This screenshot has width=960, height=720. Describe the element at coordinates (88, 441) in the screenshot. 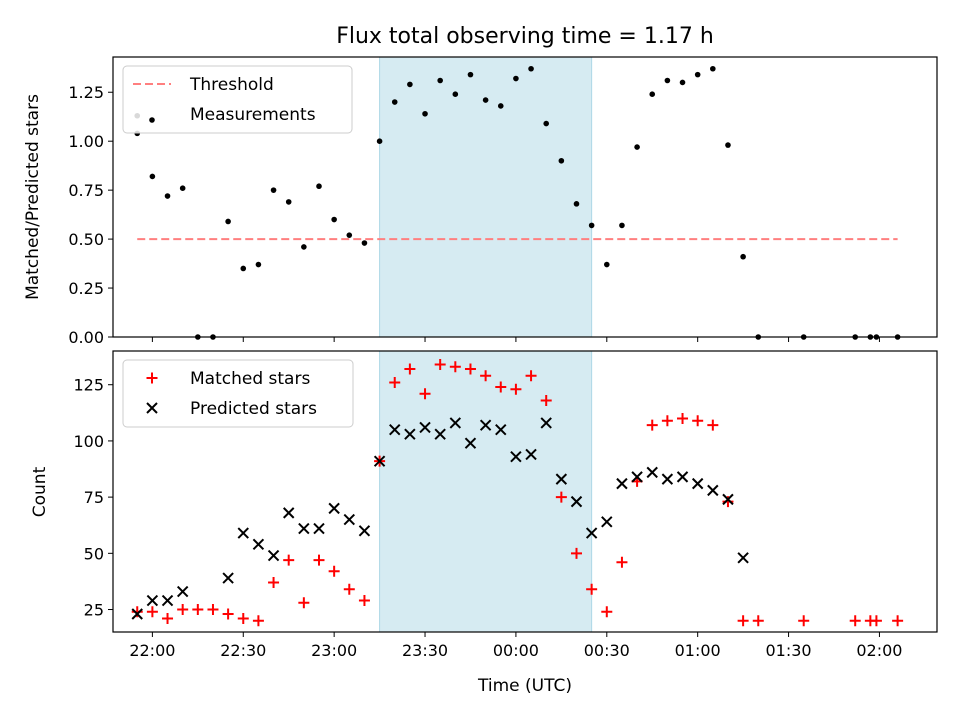

I see `bottom-y-tick-label: 100` at that location.